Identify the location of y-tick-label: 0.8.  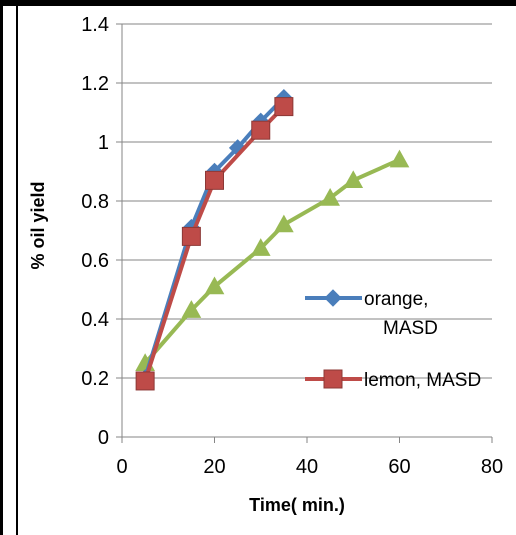
(95, 202).